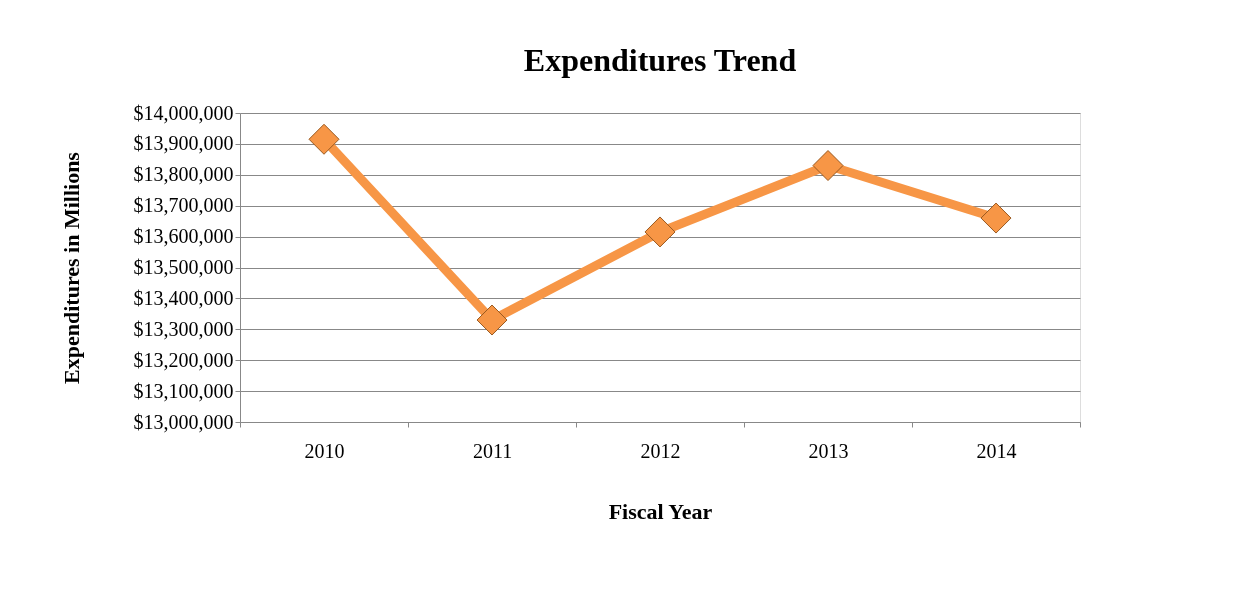  I want to click on x-tick-label: 2011, so click(492, 450).